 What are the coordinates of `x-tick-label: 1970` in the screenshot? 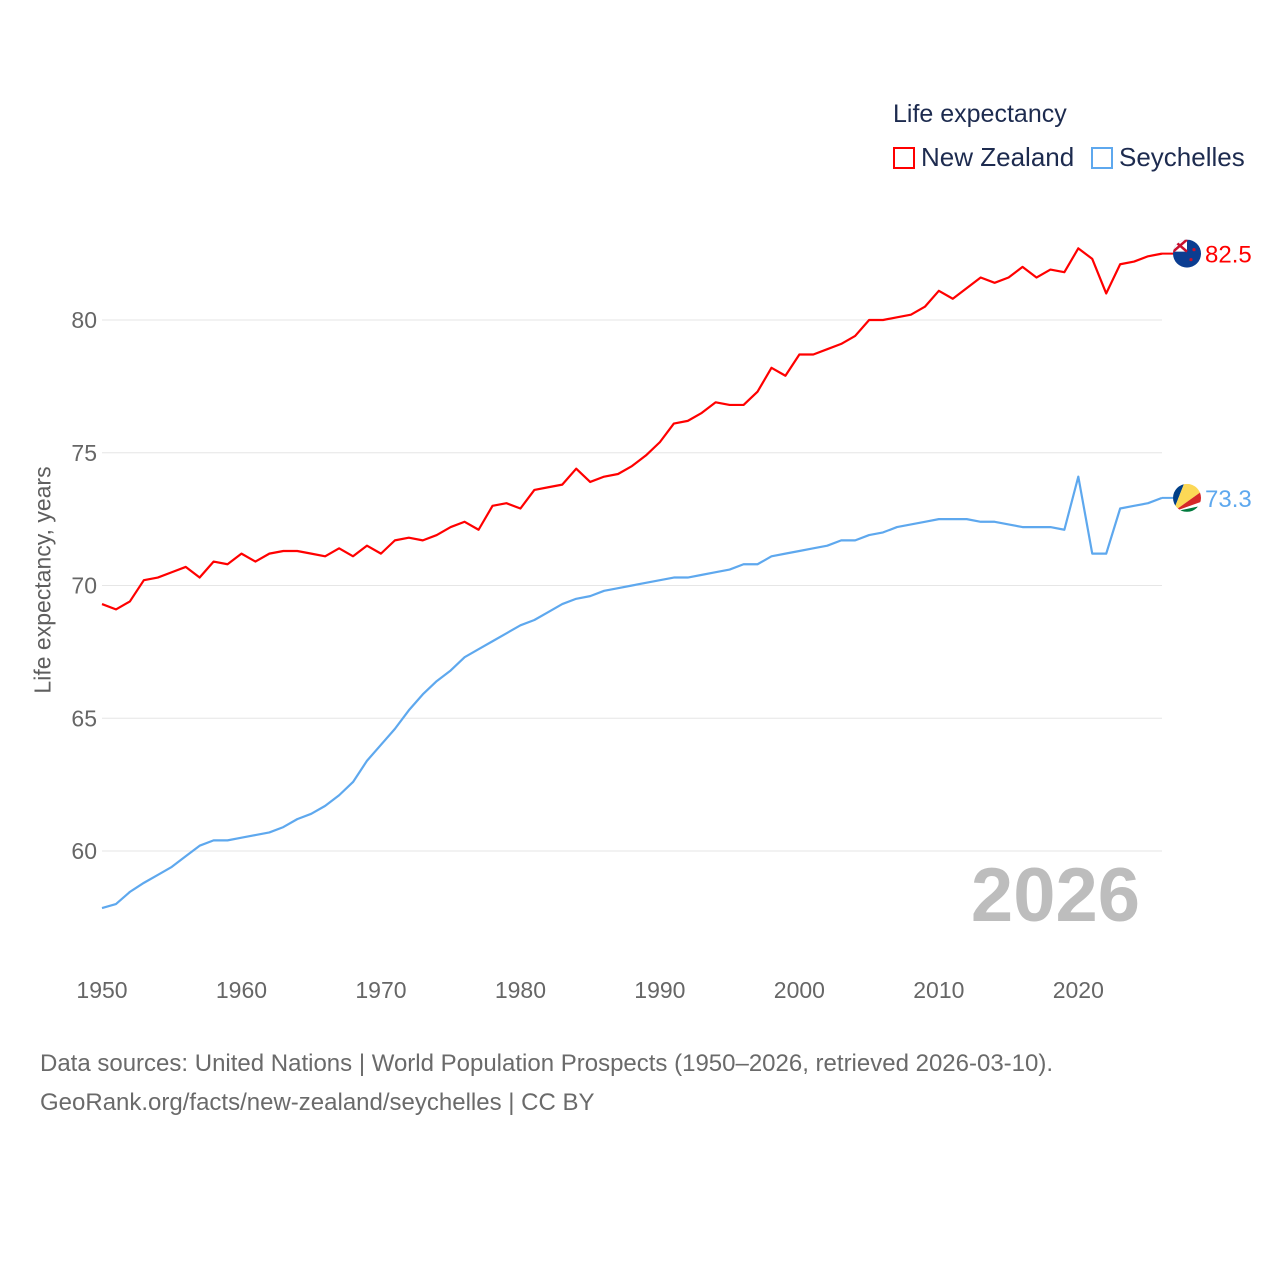 It's located at (380, 990).